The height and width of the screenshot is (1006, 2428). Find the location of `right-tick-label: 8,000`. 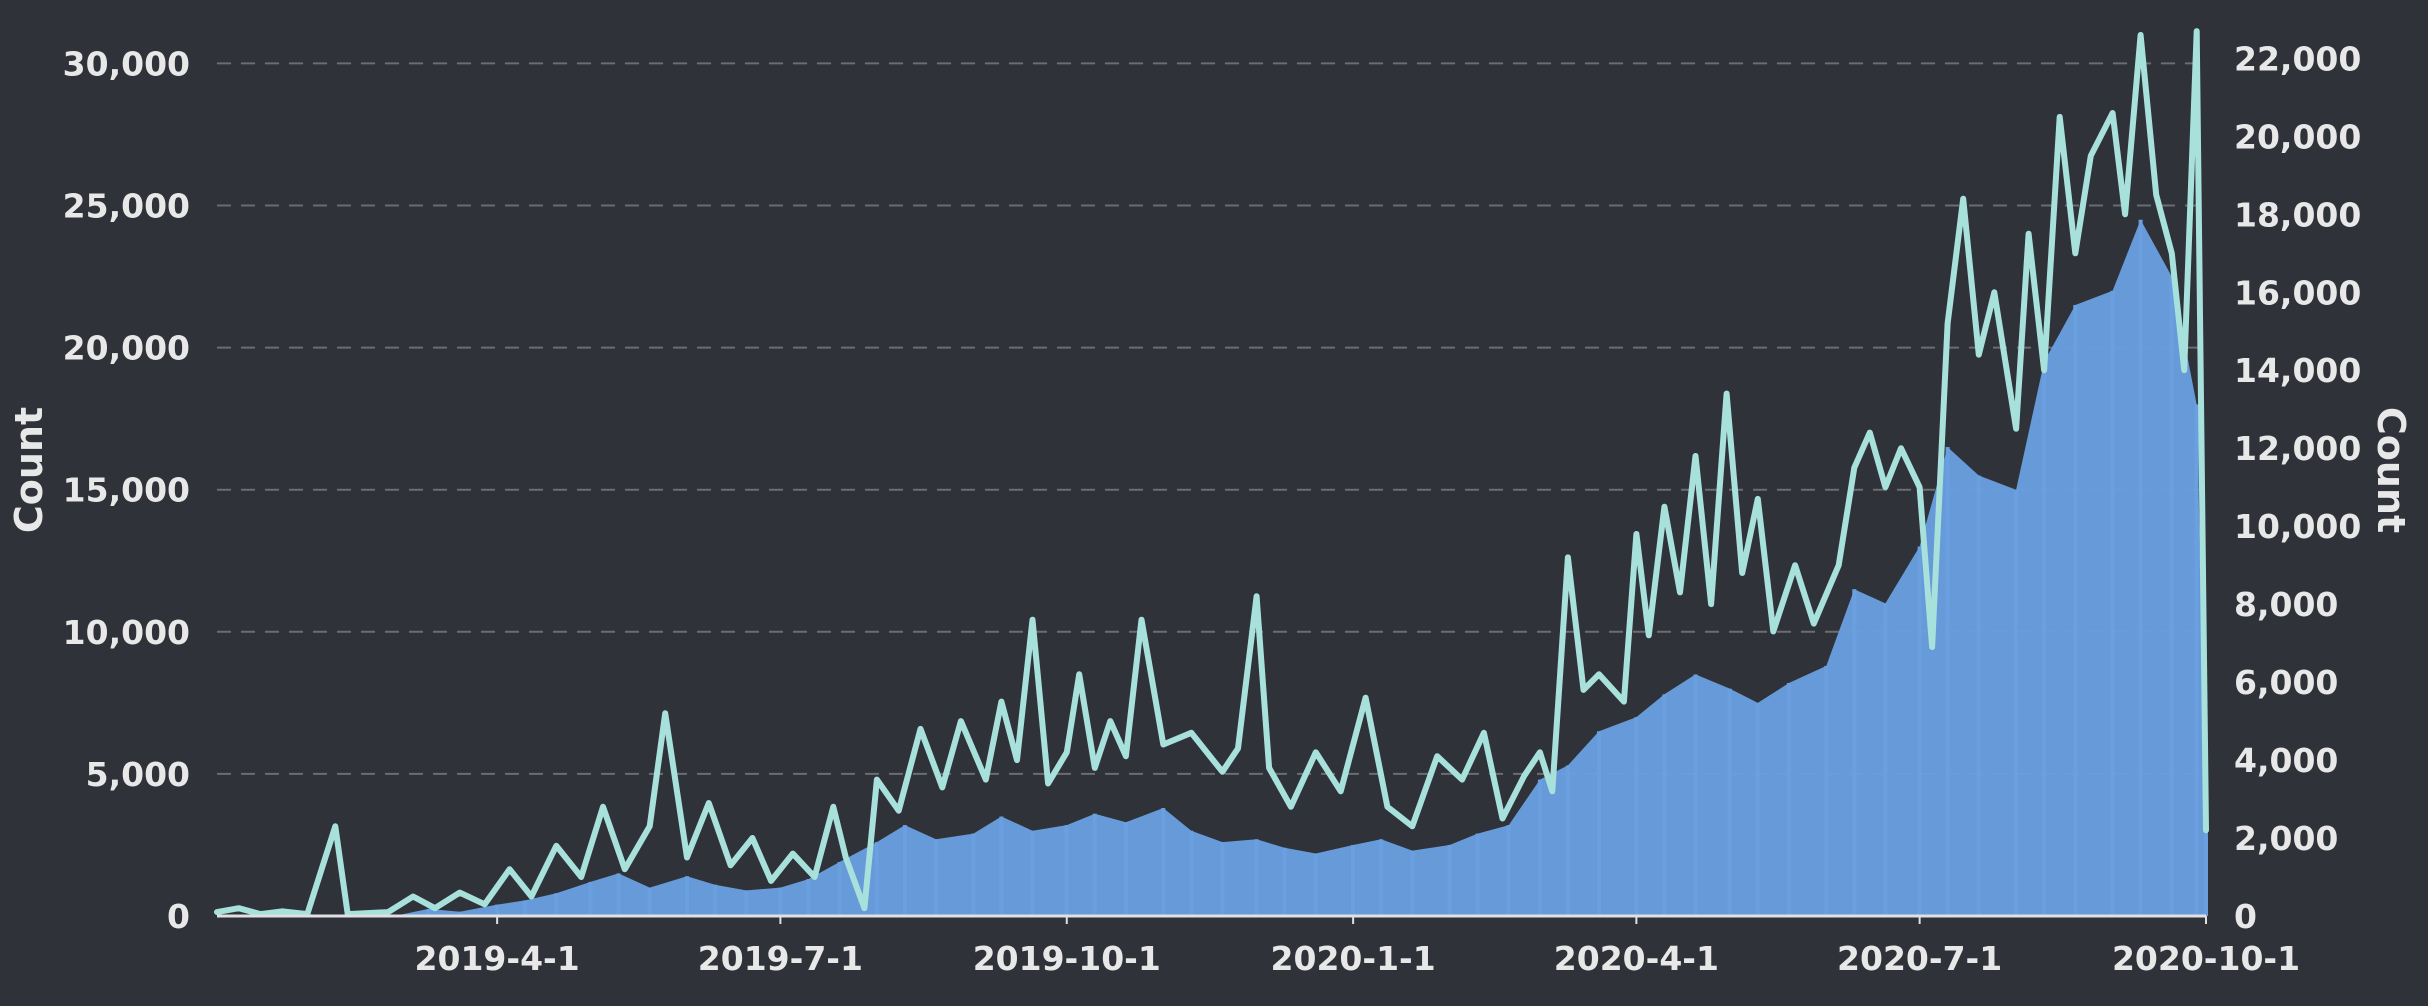

right-tick-label: 8,000 is located at coordinates (2286, 604).